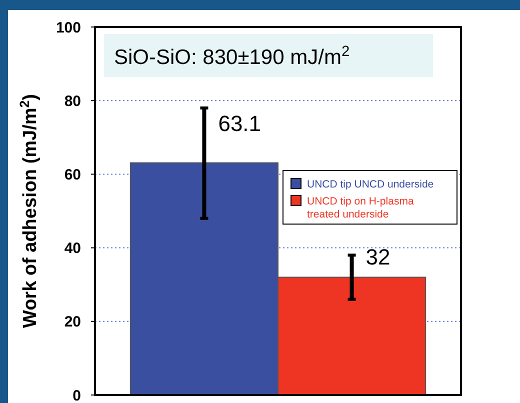  What do you see at coordinates (72, 322) in the screenshot?
I see `y-tick-label: 20` at bounding box center [72, 322].